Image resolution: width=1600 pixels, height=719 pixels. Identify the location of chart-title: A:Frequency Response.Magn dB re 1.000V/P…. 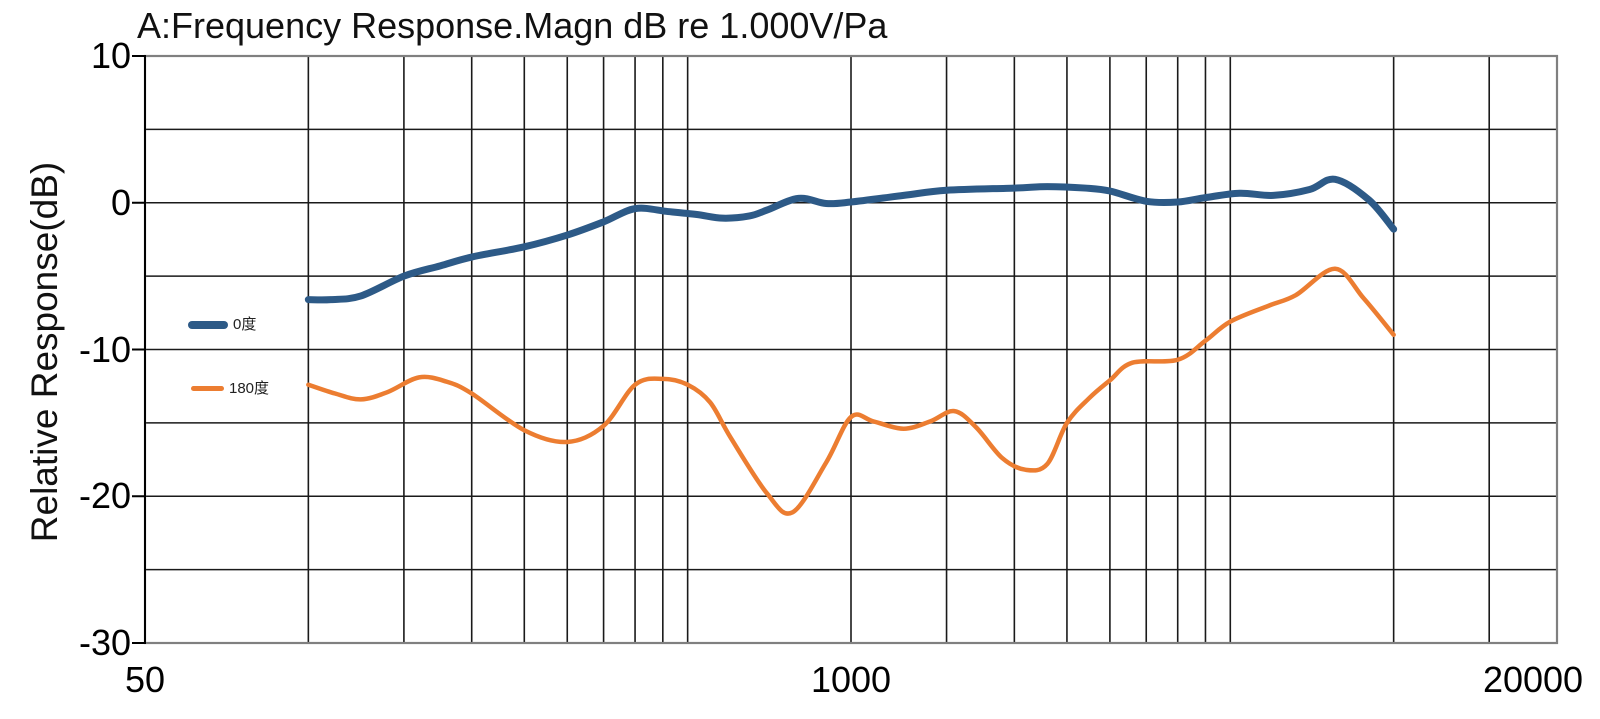
(512, 25).